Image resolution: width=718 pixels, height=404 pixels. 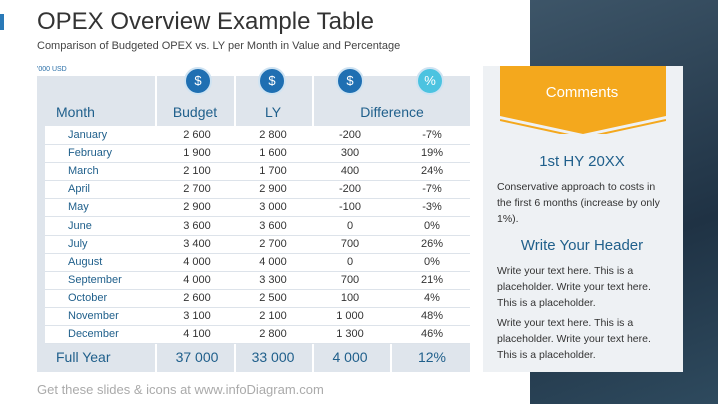 I want to click on table-cell: May, so click(x=78, y=207).